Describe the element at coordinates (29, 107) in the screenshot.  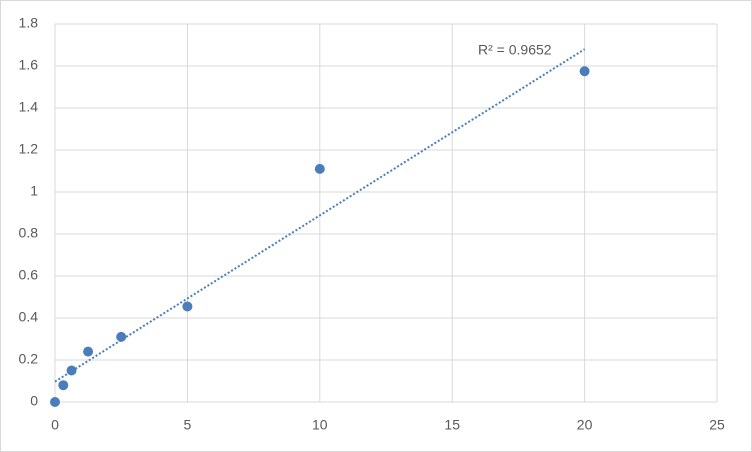
I see `y-tick-label: 1.4` at that location.